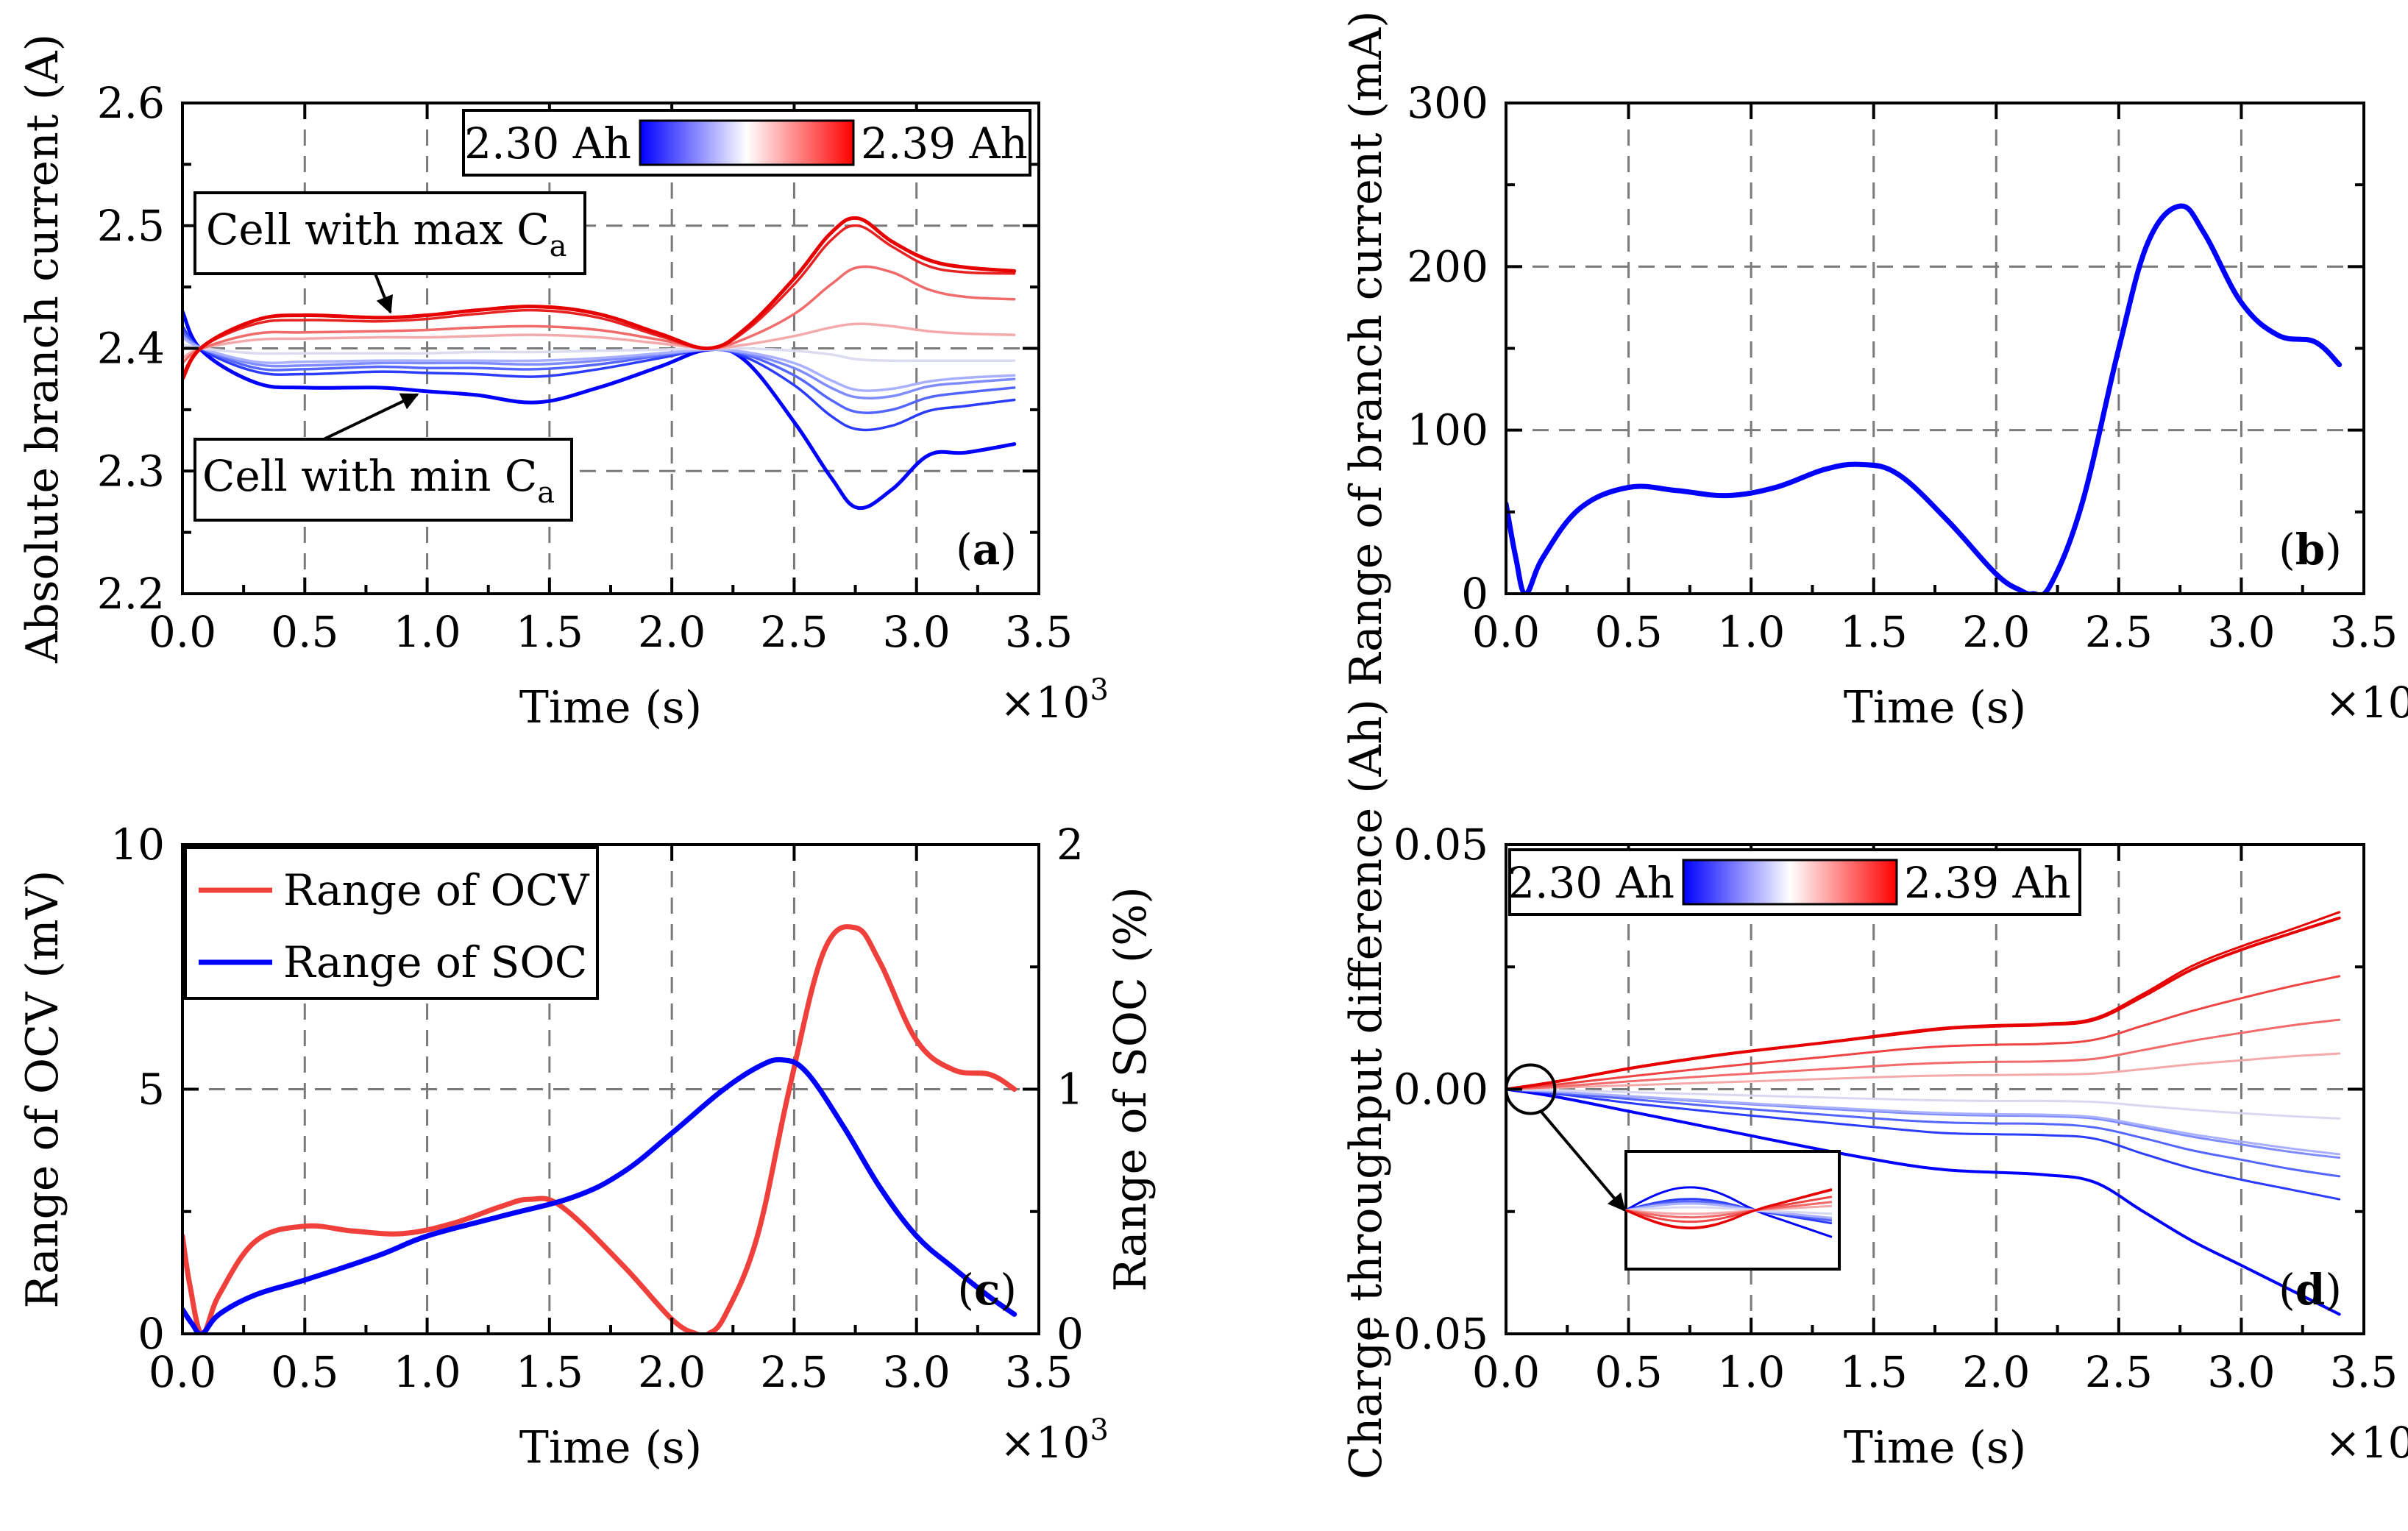 The image size is (2408, 1531). I want to click on y-tick-label: 0, so click(1474, 594).